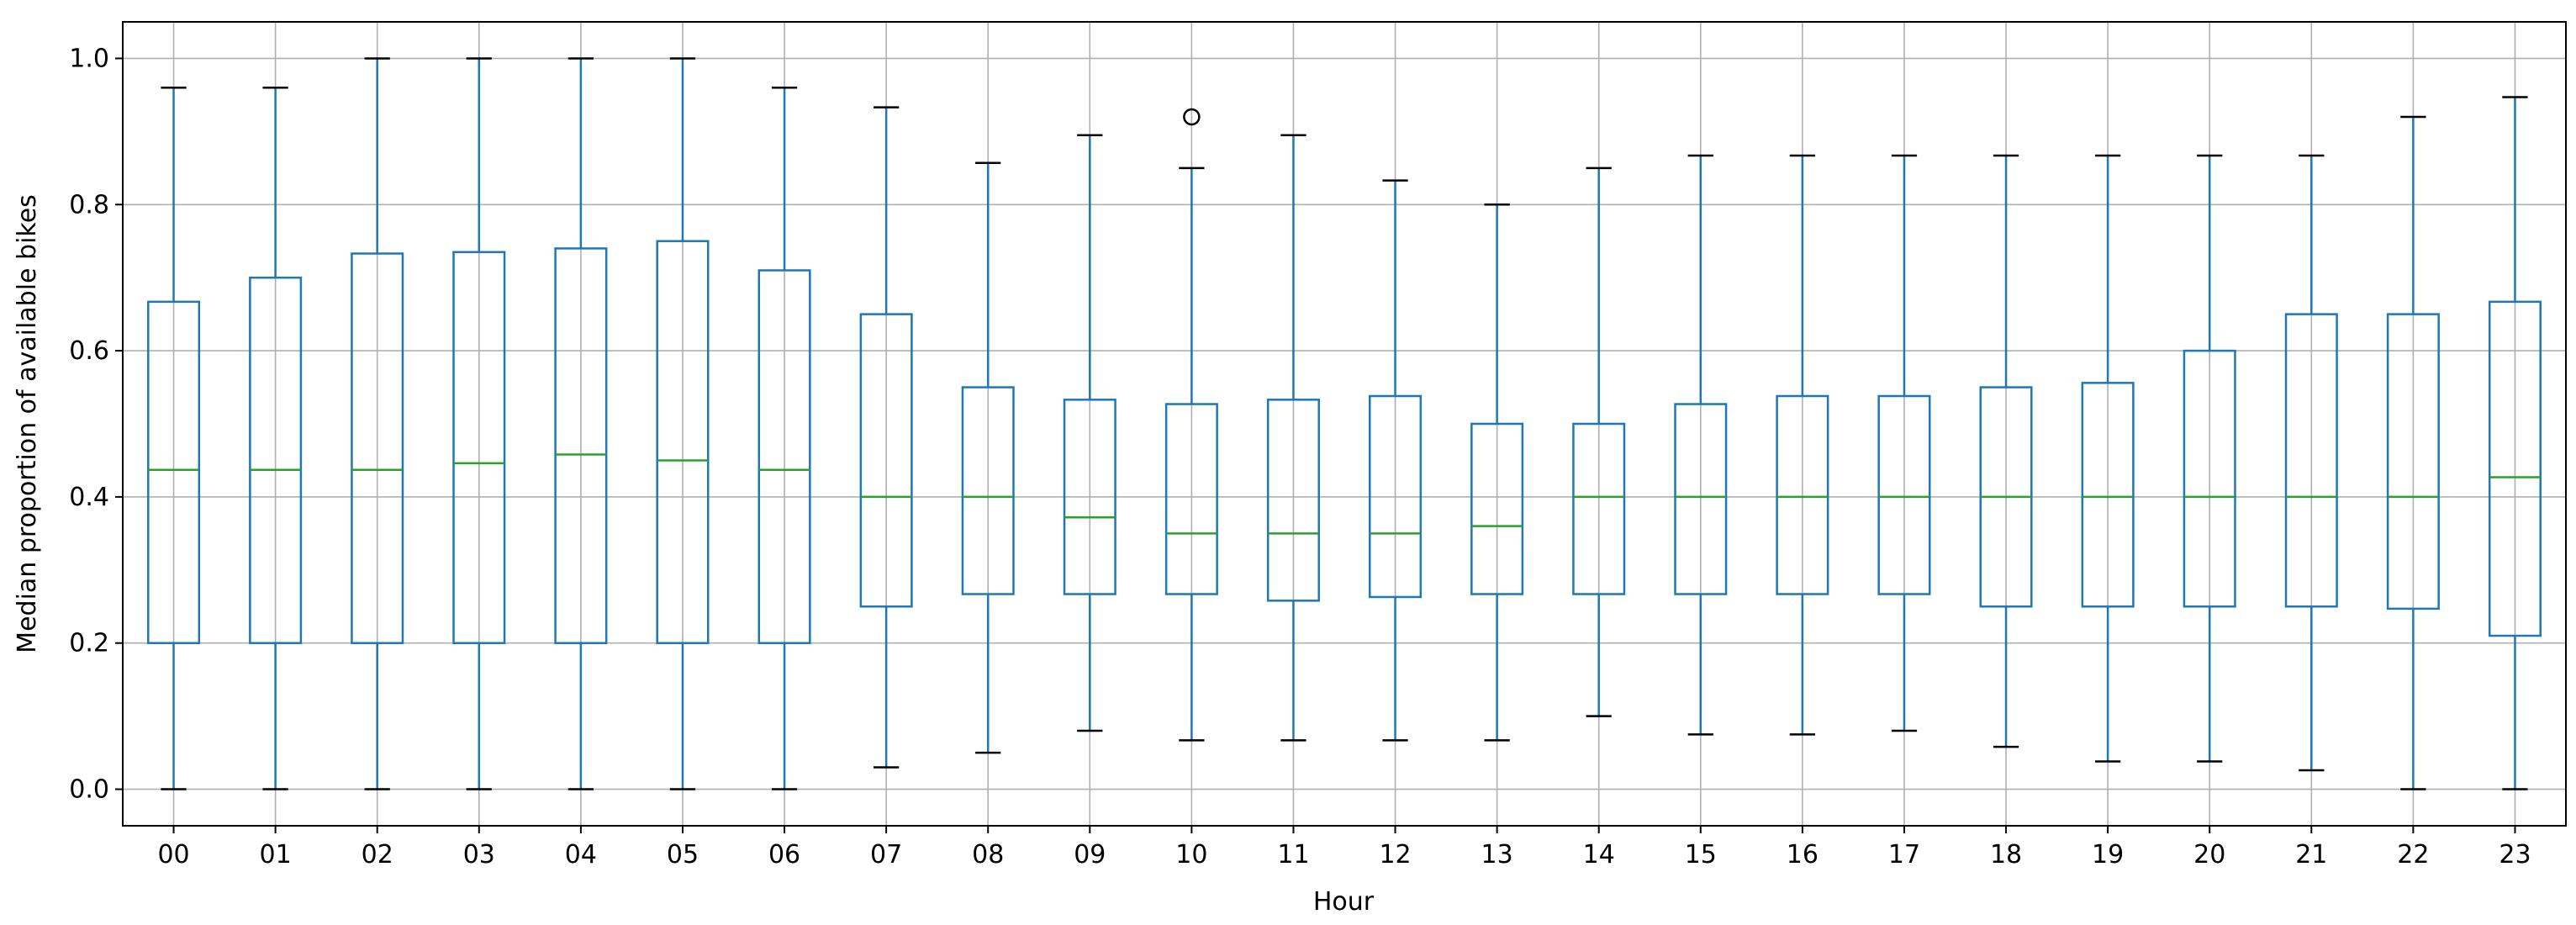 This screenshot has width=2576, height=925. I want to click on x-tick-label: 00, so click(173, 855).